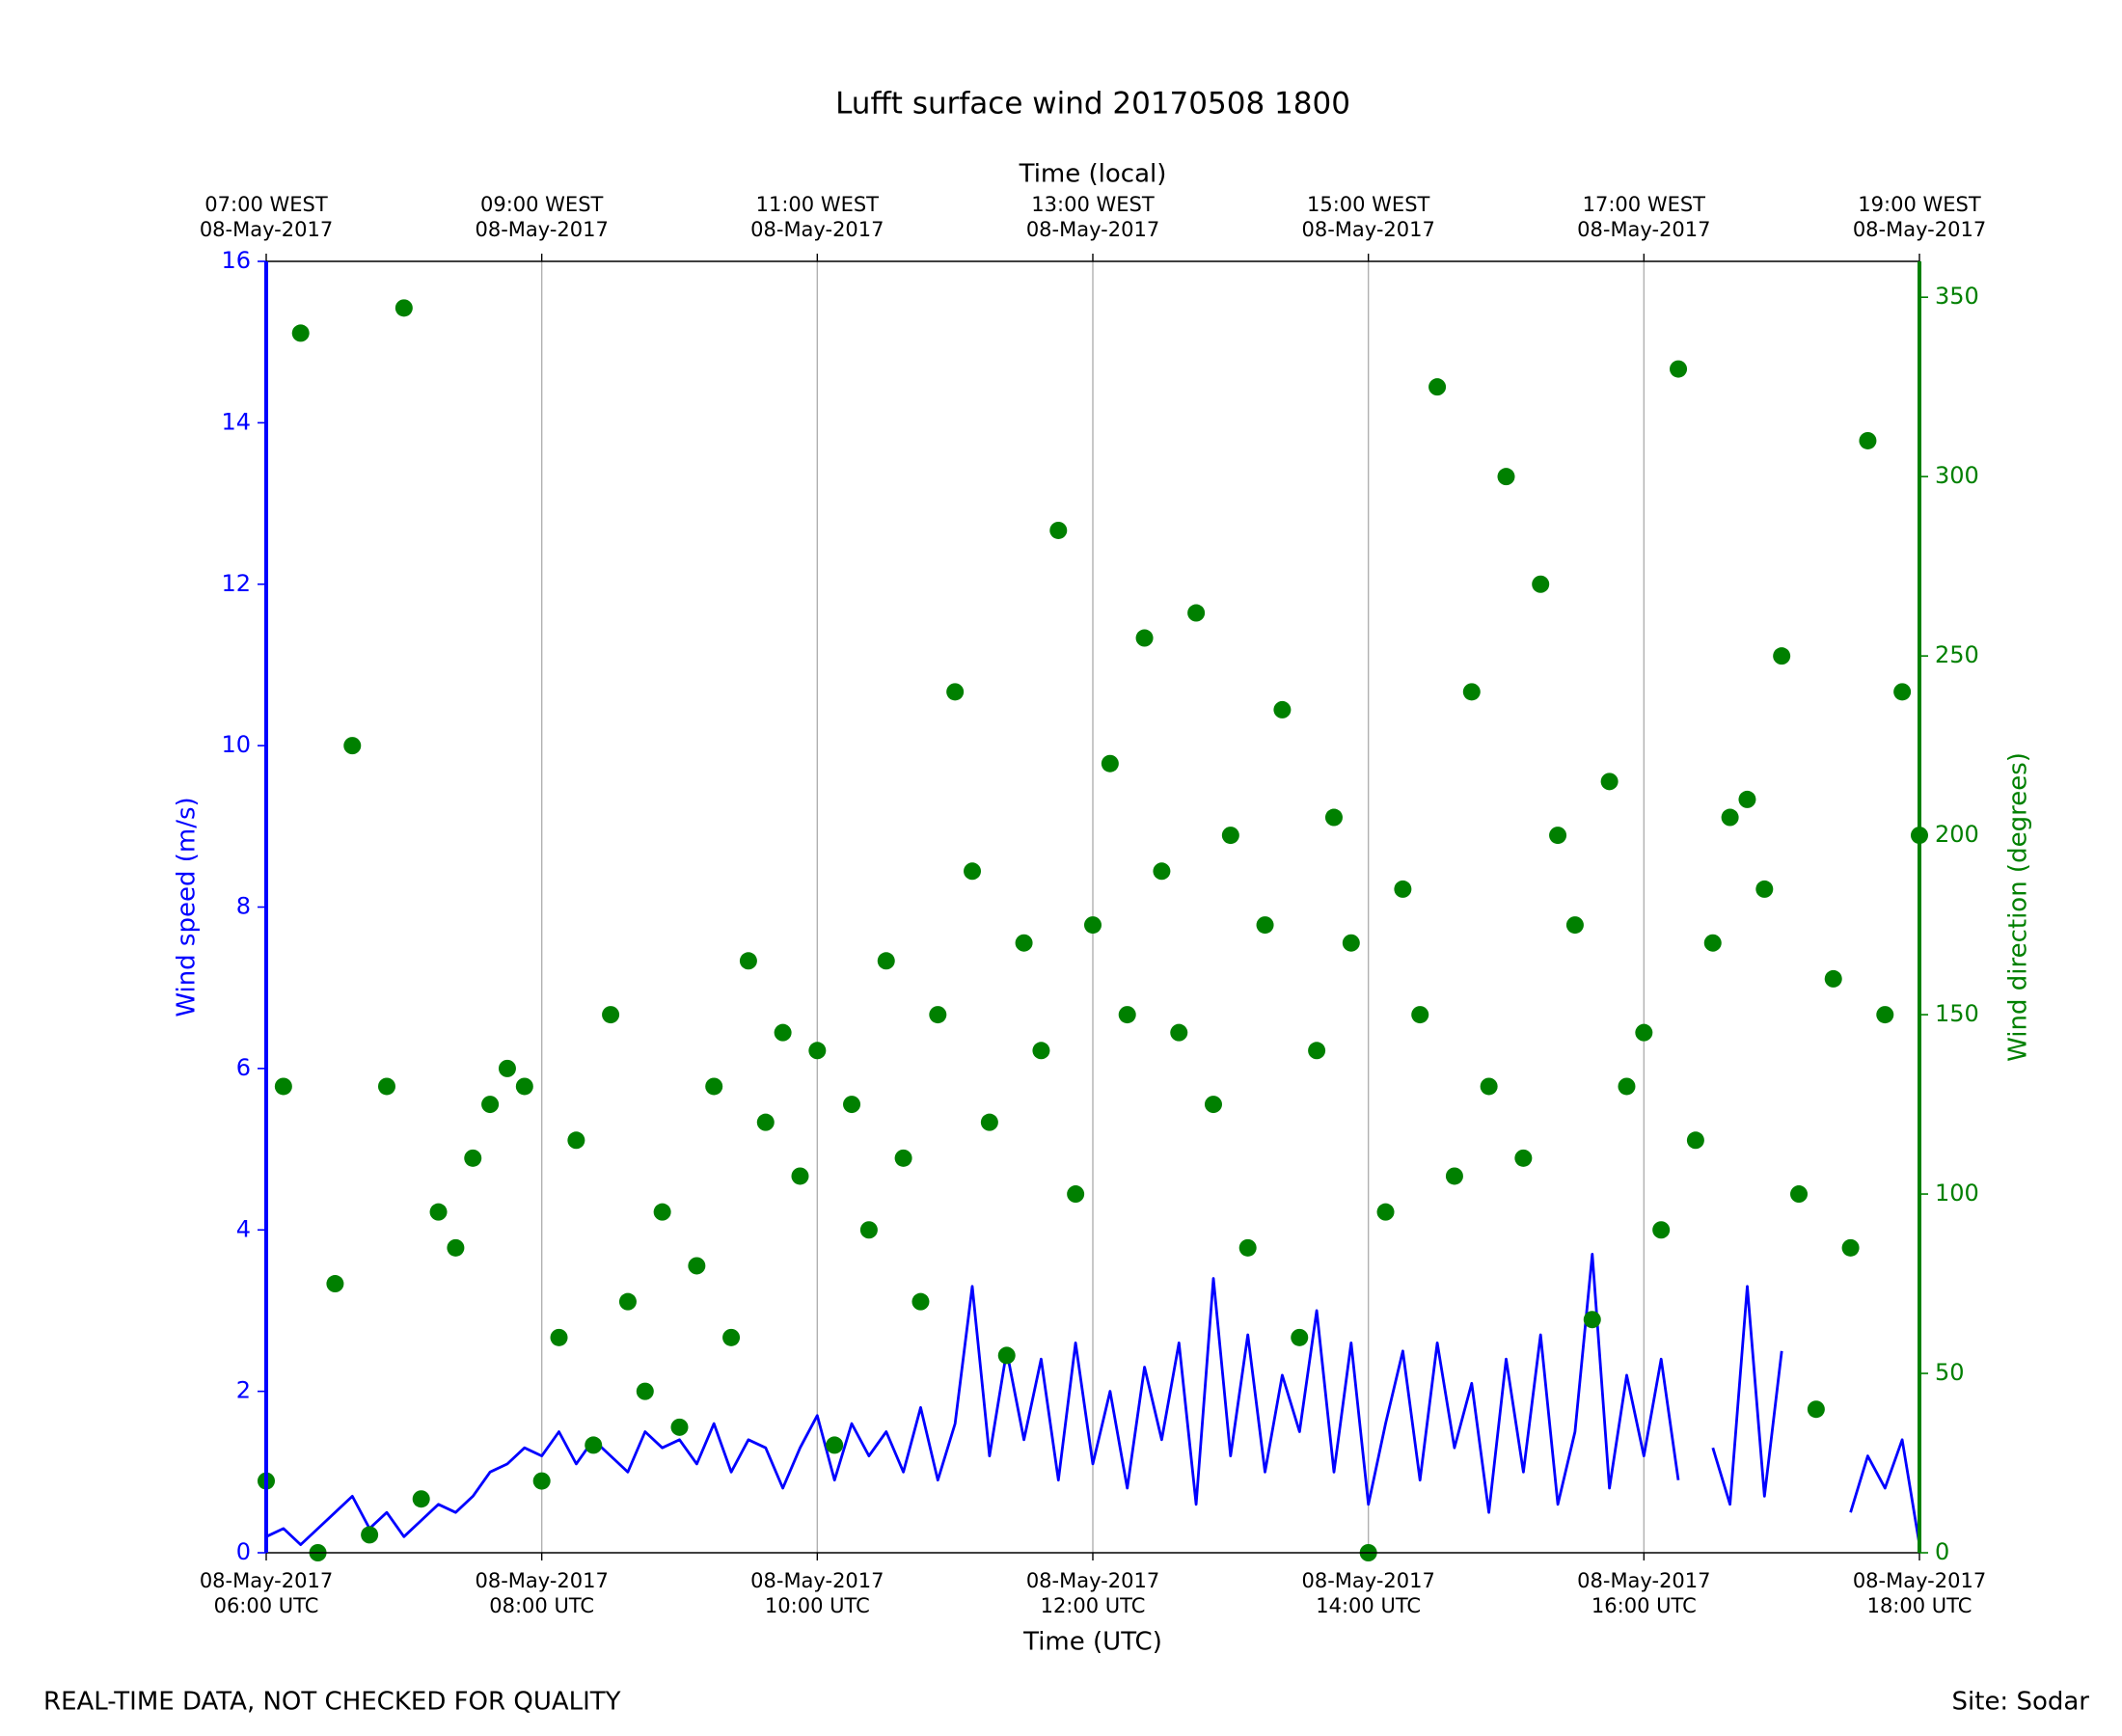 The image size is (2122, 1736). What do you see at coordinates (244, 1390) in the screenshot?
I see `y-tick-label: 2` at bounding box center [244, 1390].